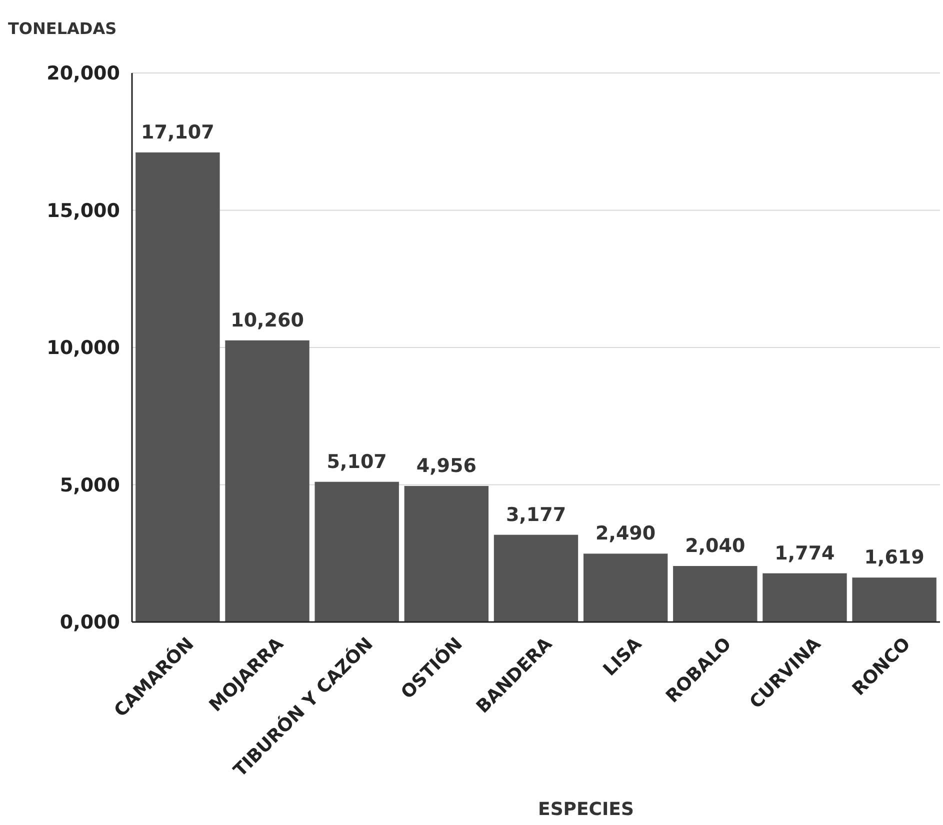 The width and height of the screenshot is (943, 825). I want to click on data-label: 3,177, so click(536, 515).